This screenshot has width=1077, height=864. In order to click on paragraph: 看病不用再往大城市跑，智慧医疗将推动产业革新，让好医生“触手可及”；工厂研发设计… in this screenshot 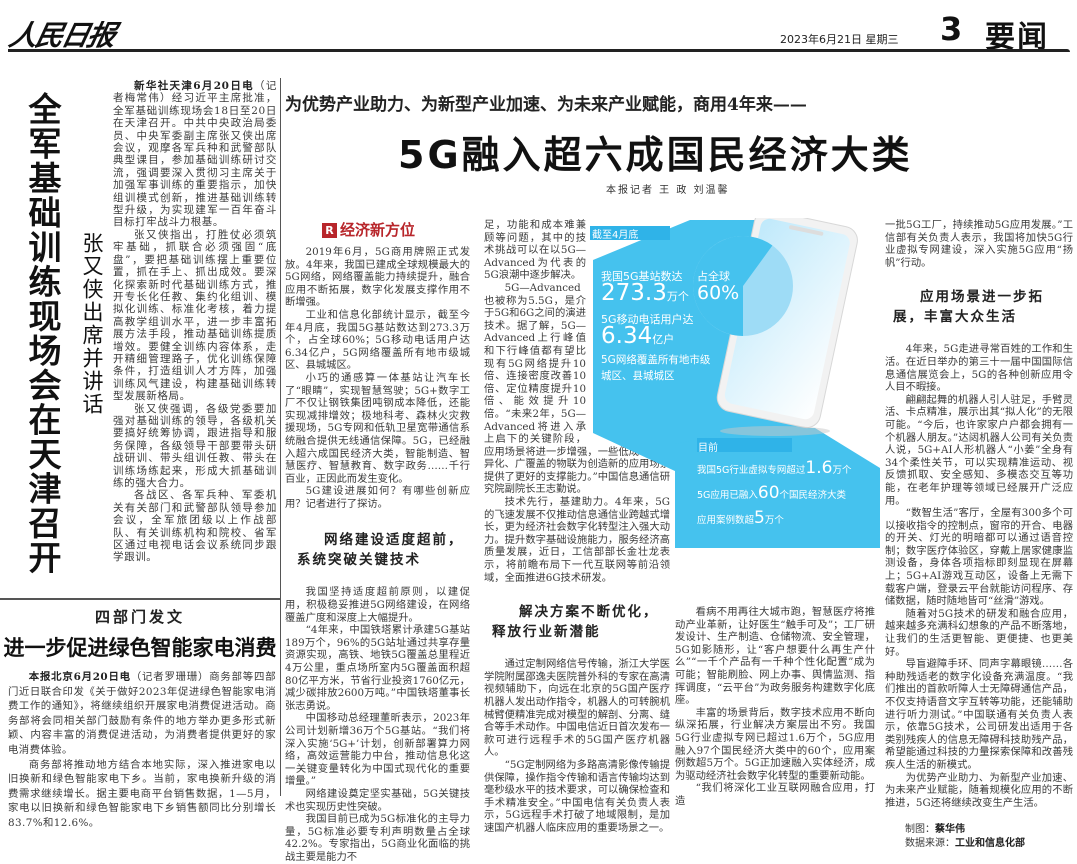, I will do `click(775, 656)`.